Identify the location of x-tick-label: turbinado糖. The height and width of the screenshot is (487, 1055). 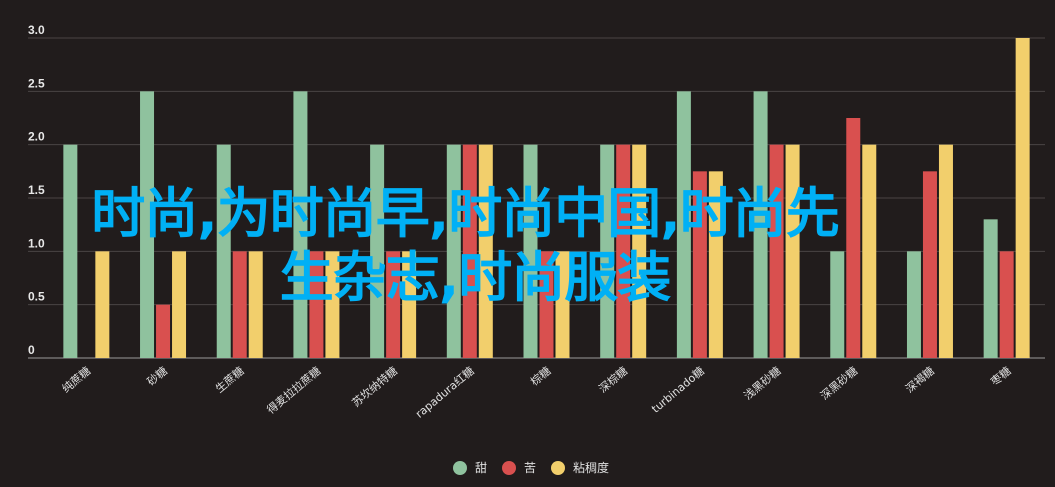
(678, 390).